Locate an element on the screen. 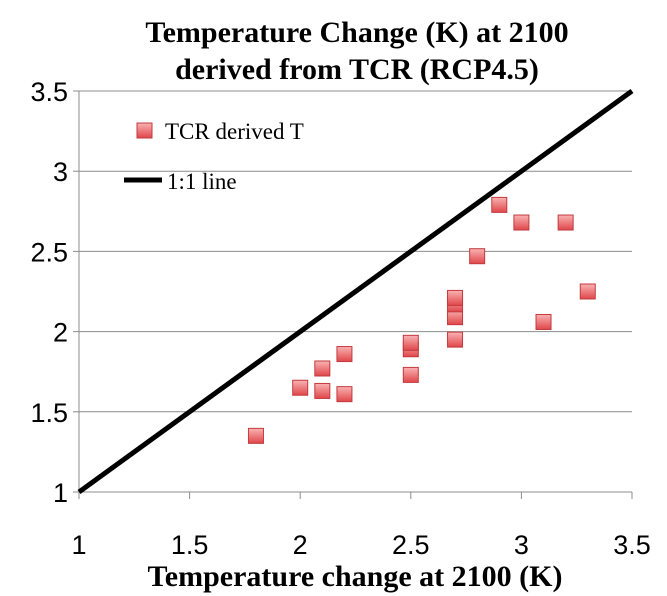 The width and height of the screenshot is (667, 596). legend-label-tcr-derived: TCR derived T is located at coordinates (234, 131).